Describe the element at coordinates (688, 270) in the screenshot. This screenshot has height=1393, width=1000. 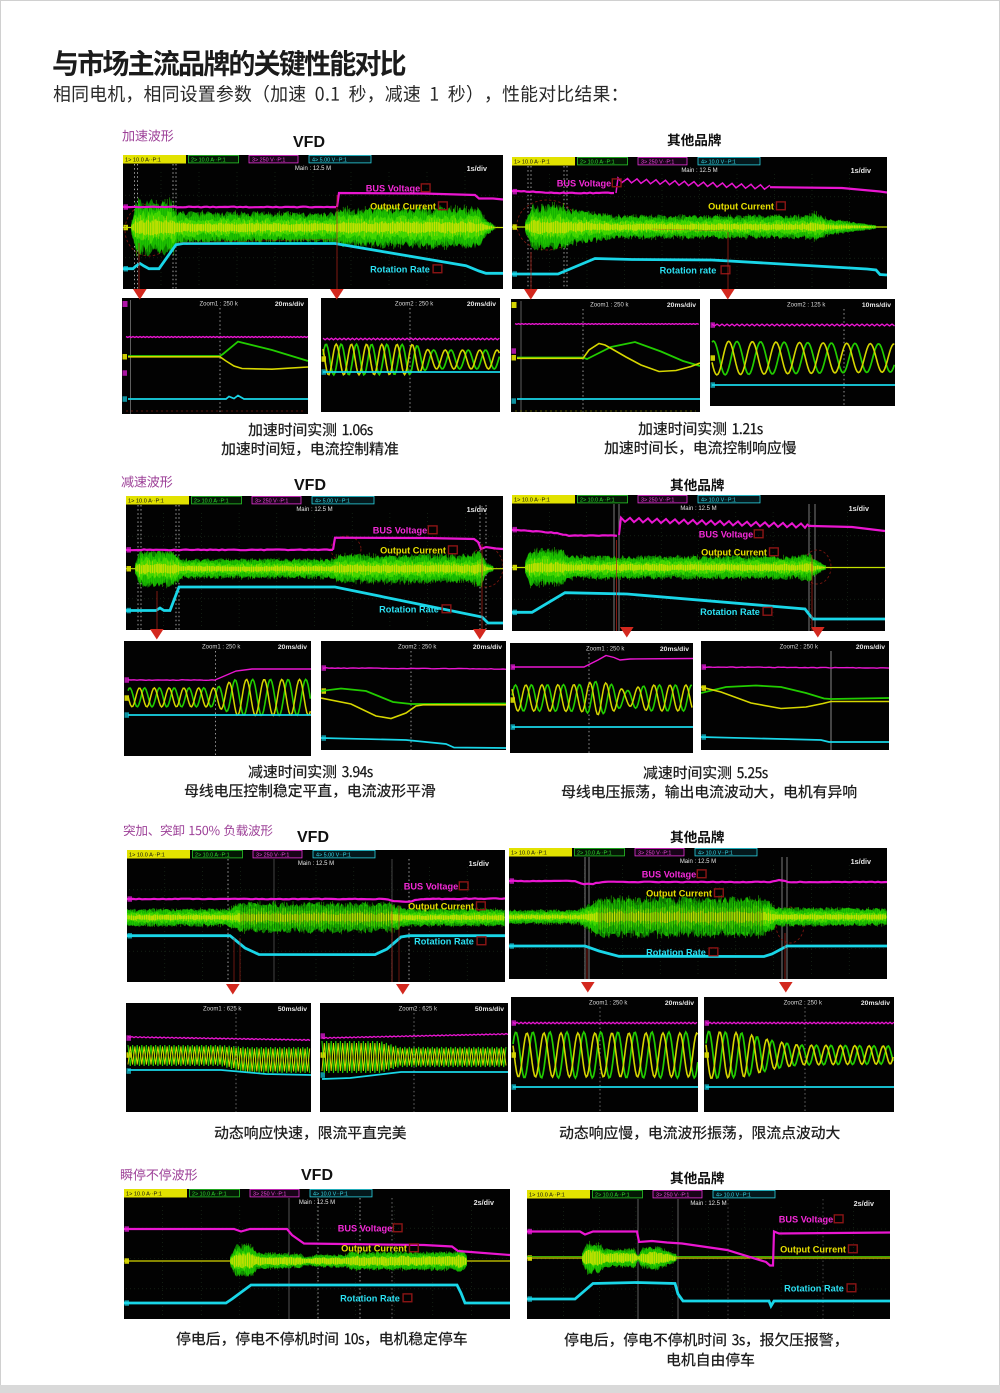
I see `svg-text: Rotation rate` at that location.